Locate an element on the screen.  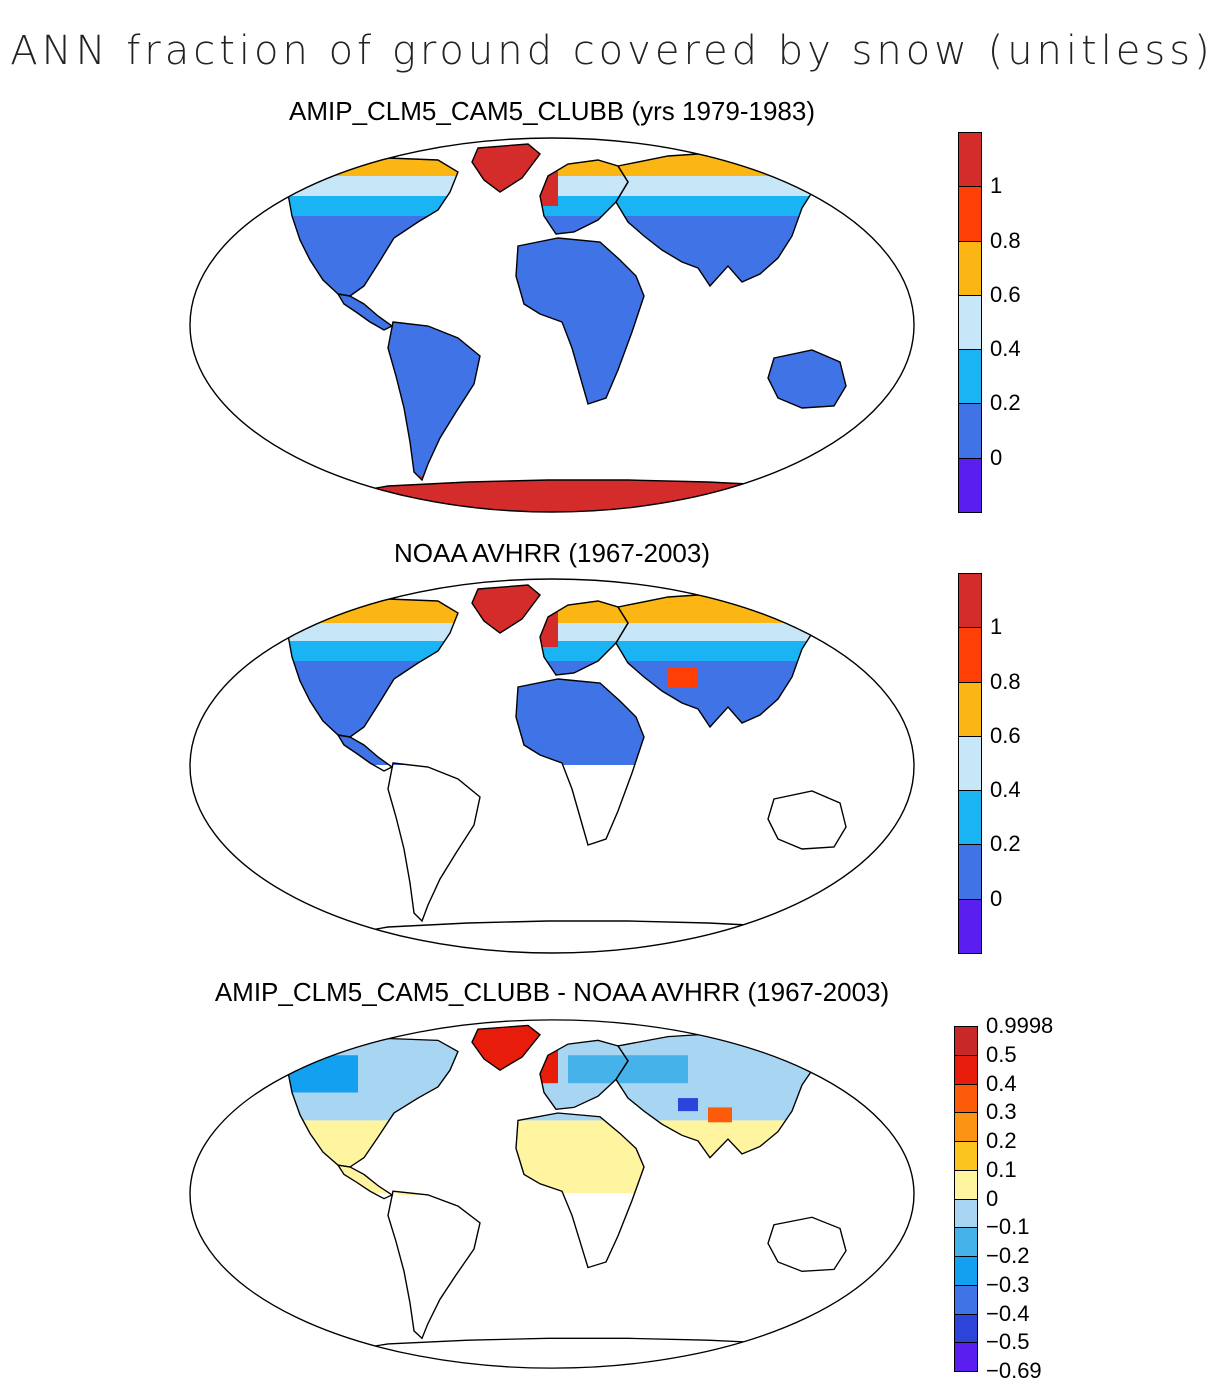
colorbar-label: −0.3 is located at coordinates (1008, 1284).